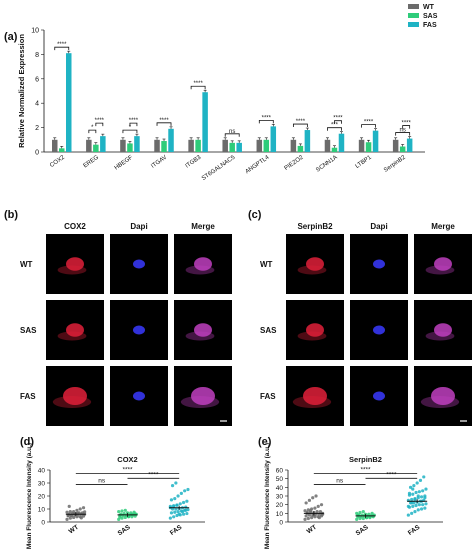 Image resolution: width=475 pixels, height=550 pixels. I want to click on y-tick-label: 0, so click(281, 523).